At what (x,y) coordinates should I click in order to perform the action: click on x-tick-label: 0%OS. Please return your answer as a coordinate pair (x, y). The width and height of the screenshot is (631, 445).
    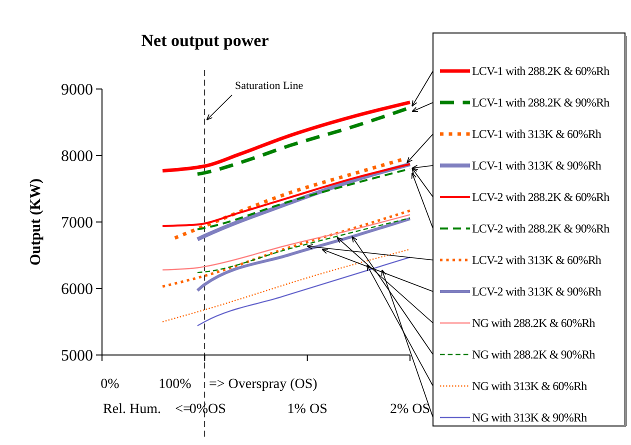
    Looking at the image, I should click on (207, 409).